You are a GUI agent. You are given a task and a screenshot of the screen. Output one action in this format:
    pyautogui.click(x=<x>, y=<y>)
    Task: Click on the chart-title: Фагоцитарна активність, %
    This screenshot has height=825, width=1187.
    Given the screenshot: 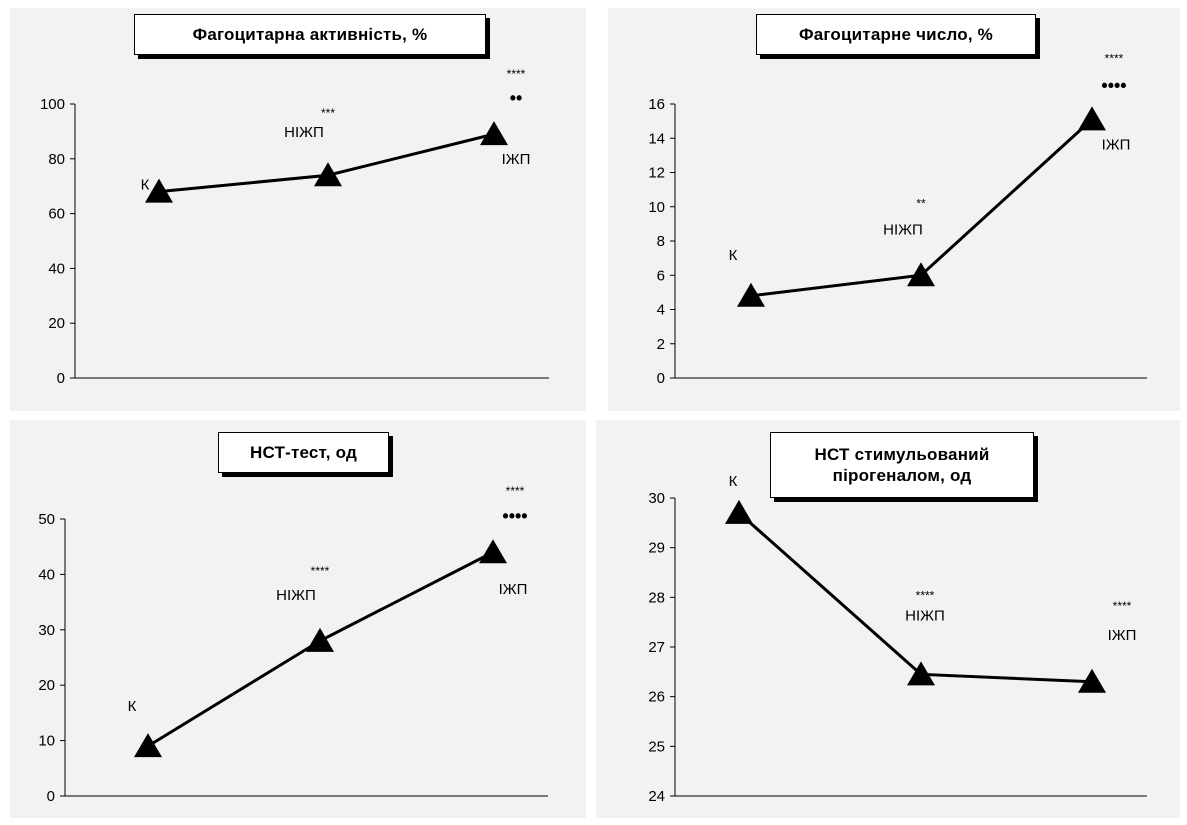 What is the action you would take?
    pyautogui.click(x=310, y=34)
    